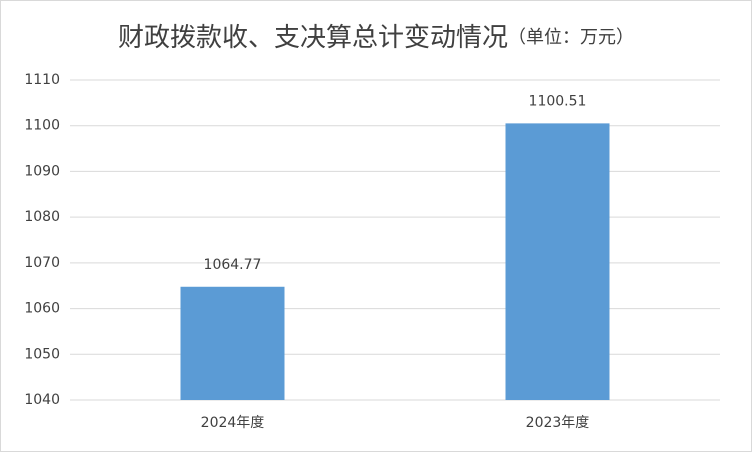 This screenshot has width=752, height=452. Describe the element at coordinates (42, 80) in the screenshot. I see `y-tick-label: 1110` at that location.